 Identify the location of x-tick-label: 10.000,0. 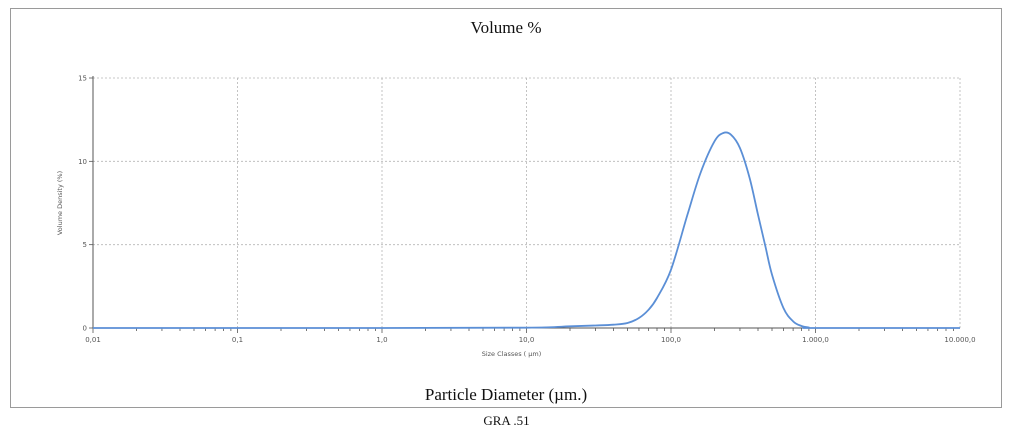
(959, 340).